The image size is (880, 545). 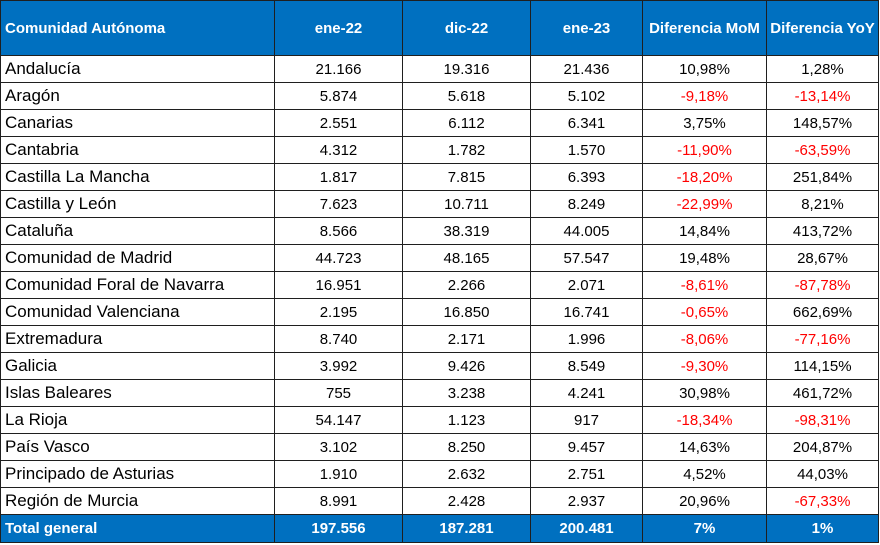 I want to click on cell-ene-23: 8.549, so click(x=586, y=366).